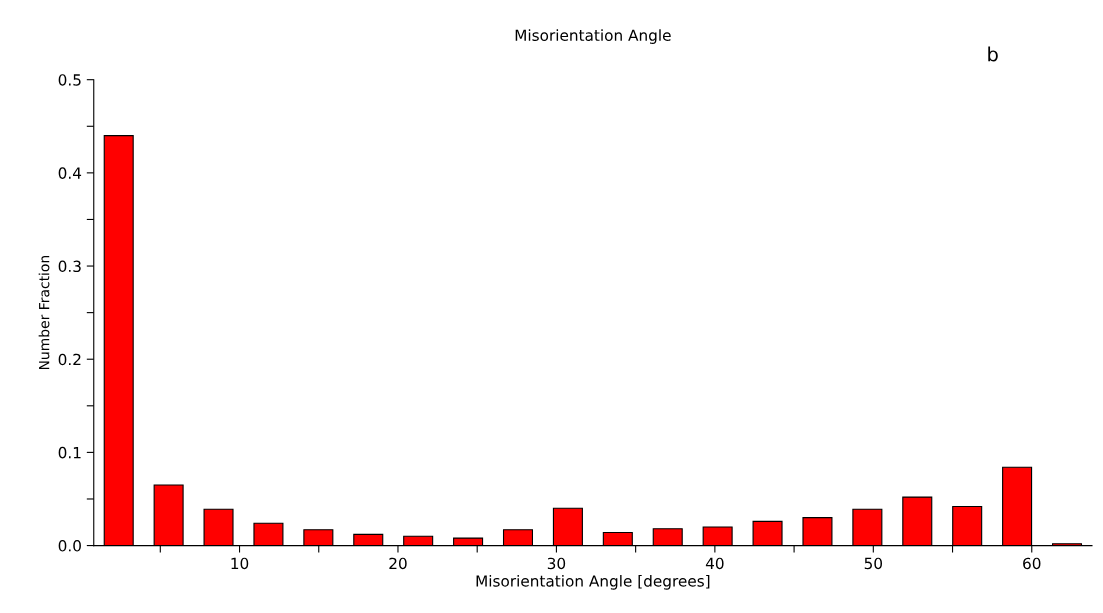 Image resolution: width=1103 pixels, height=613 pixels. What do you see at coordinates (69, 359) in the screenshot?
I see `y-tick-label: 0.2` at bounding box center [69, 359].